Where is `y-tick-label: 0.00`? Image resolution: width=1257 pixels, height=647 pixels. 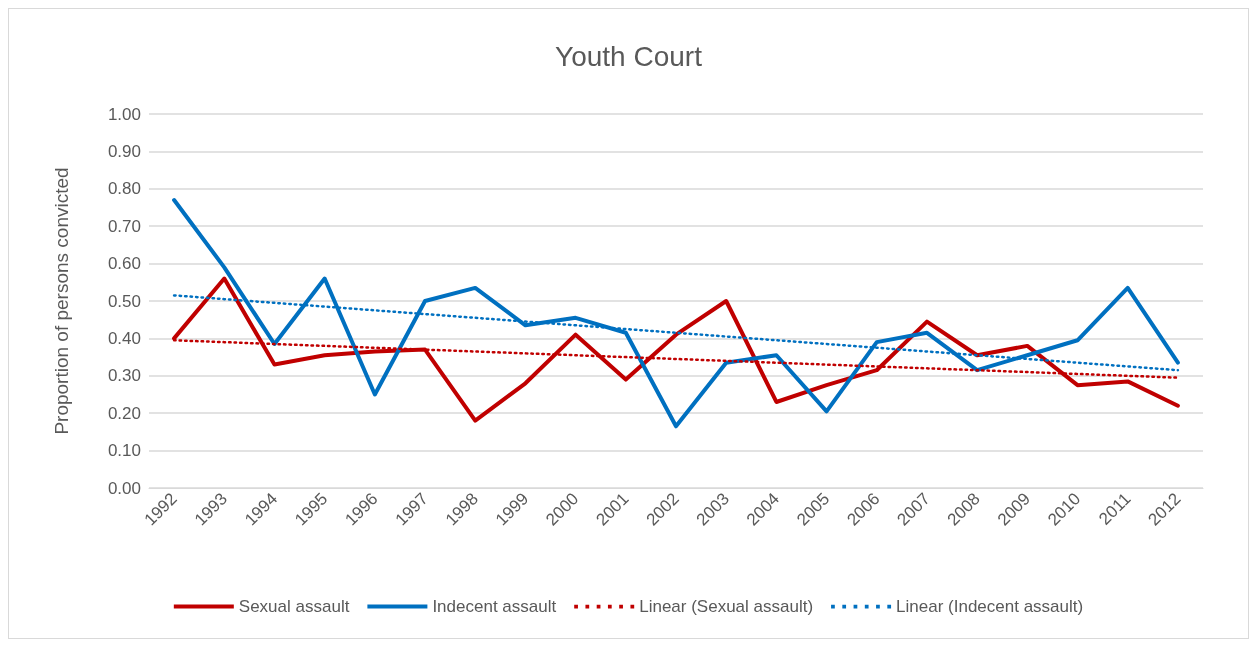 y-tick-label: 0.00 is located at coordinates (124, 488).